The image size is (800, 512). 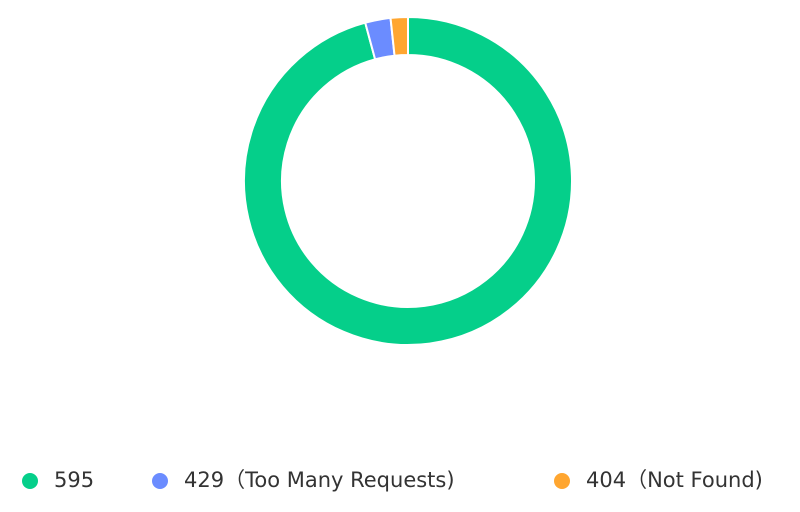 What do you see at coordinates (674, 480) in the screenshot?
I see `legend-label: 404（Not Found)` at bounding box center [674, 480].